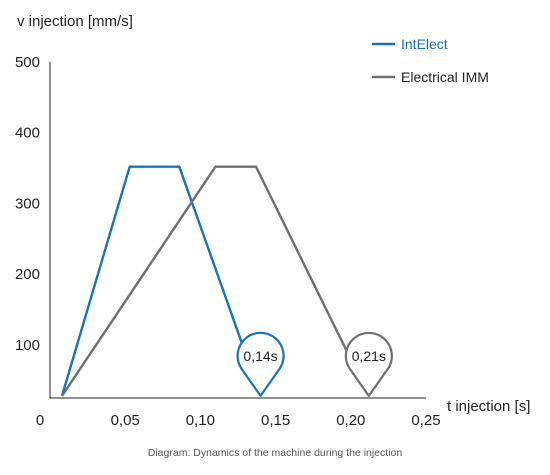  What do you see at coordinates (238, 420) in the screenshot?
I see `x-tick-labels: 0 0,05 0,10 0,15 0,20 0,25` at bounding box center [238, 420].